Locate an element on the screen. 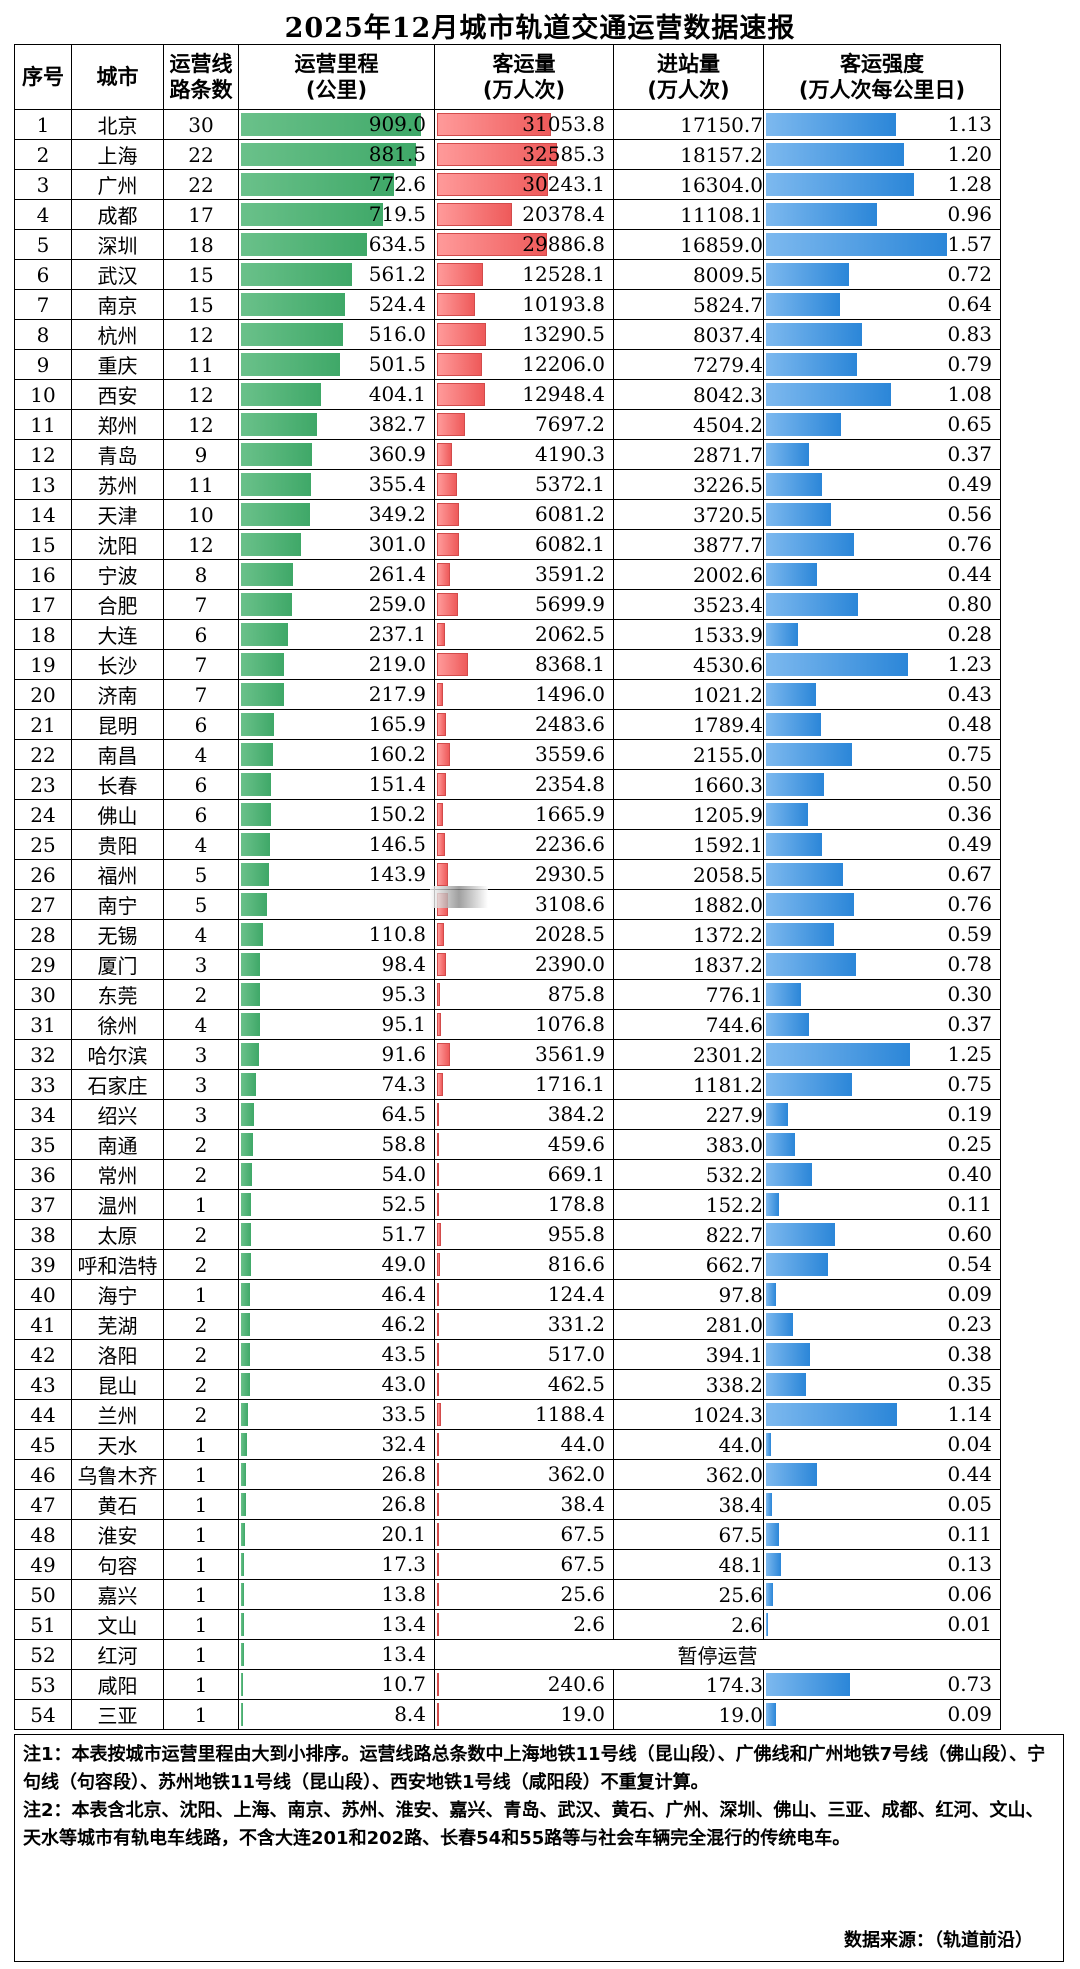 This screenshot has height=1969, width=1080. row-index: 14 is located at coordinates (43, 514).